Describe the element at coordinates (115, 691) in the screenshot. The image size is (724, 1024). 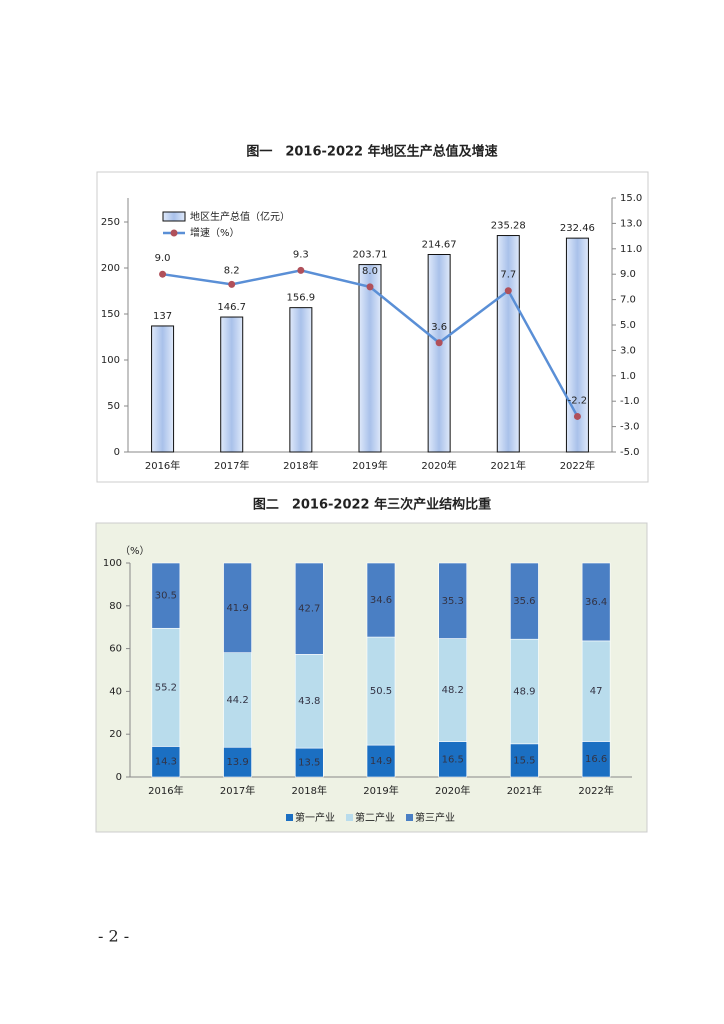
I see `y-tick-label: 40` at that location.